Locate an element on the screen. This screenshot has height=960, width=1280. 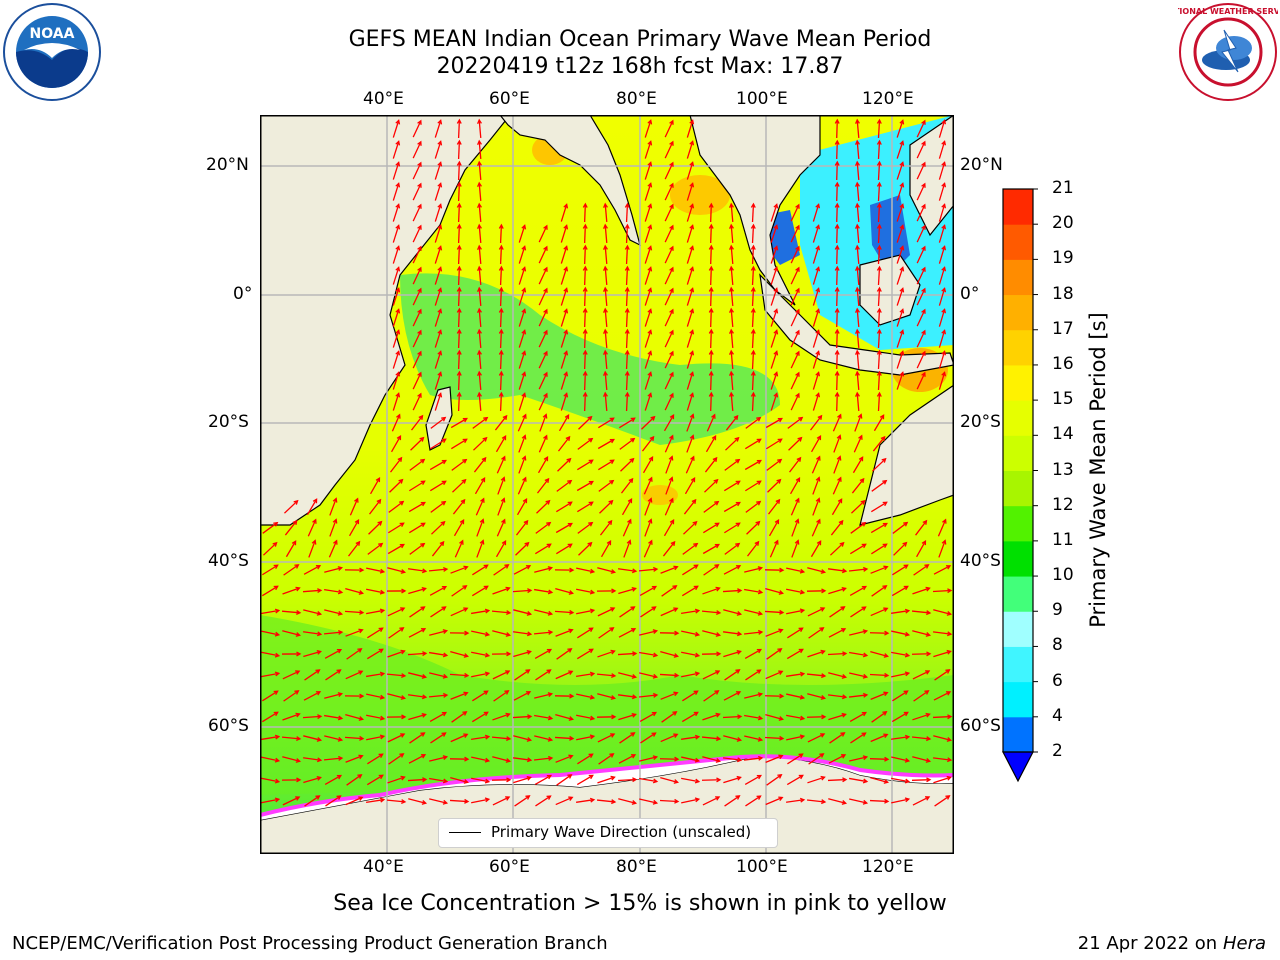
lon-label-top: 120°E is located at coordinates (888, 99).